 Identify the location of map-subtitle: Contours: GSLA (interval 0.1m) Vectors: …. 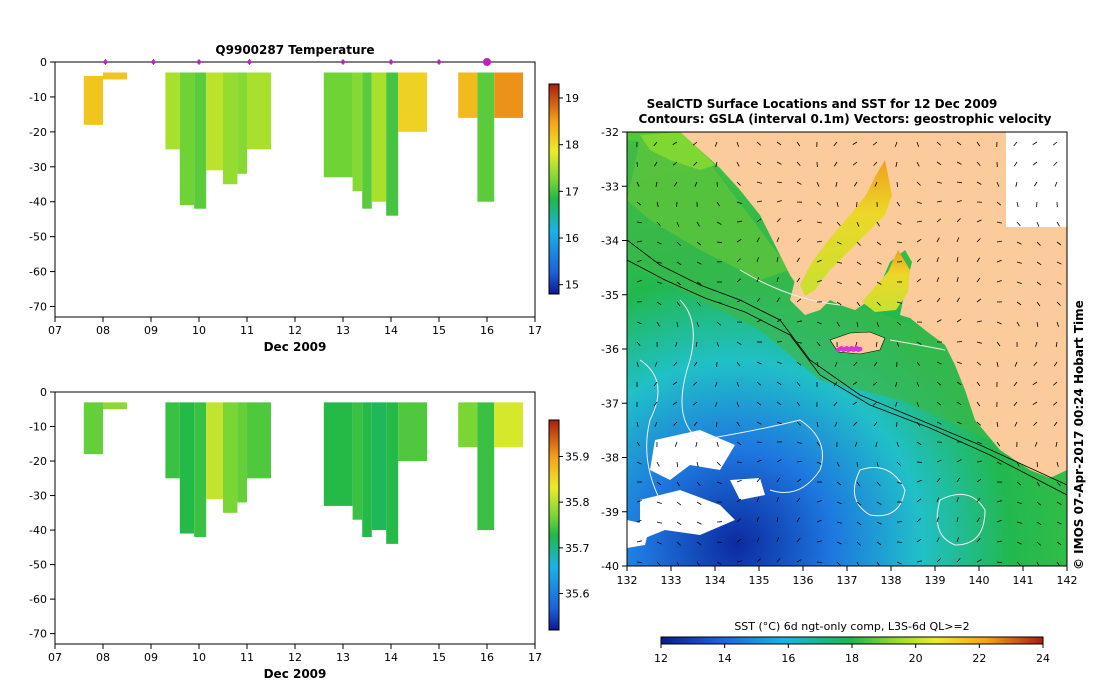
(845, 119).